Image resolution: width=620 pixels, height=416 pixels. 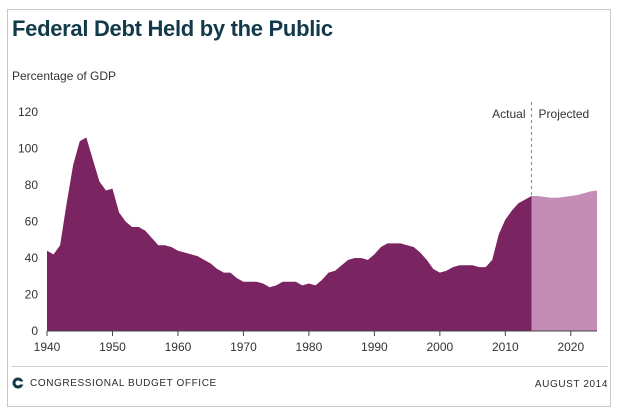 I want to click on annotation-actual: Actual, so click(x=508, y=114).